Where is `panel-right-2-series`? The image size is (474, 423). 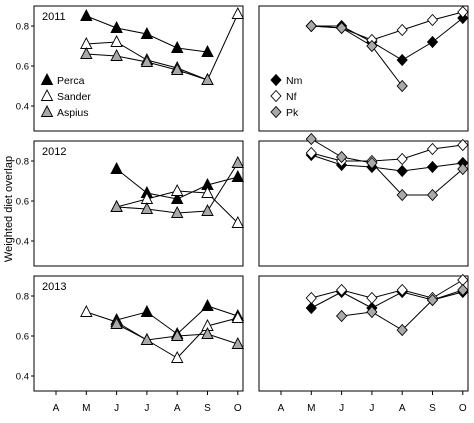
panel-right-2-series is located at coordinates (387, 305).